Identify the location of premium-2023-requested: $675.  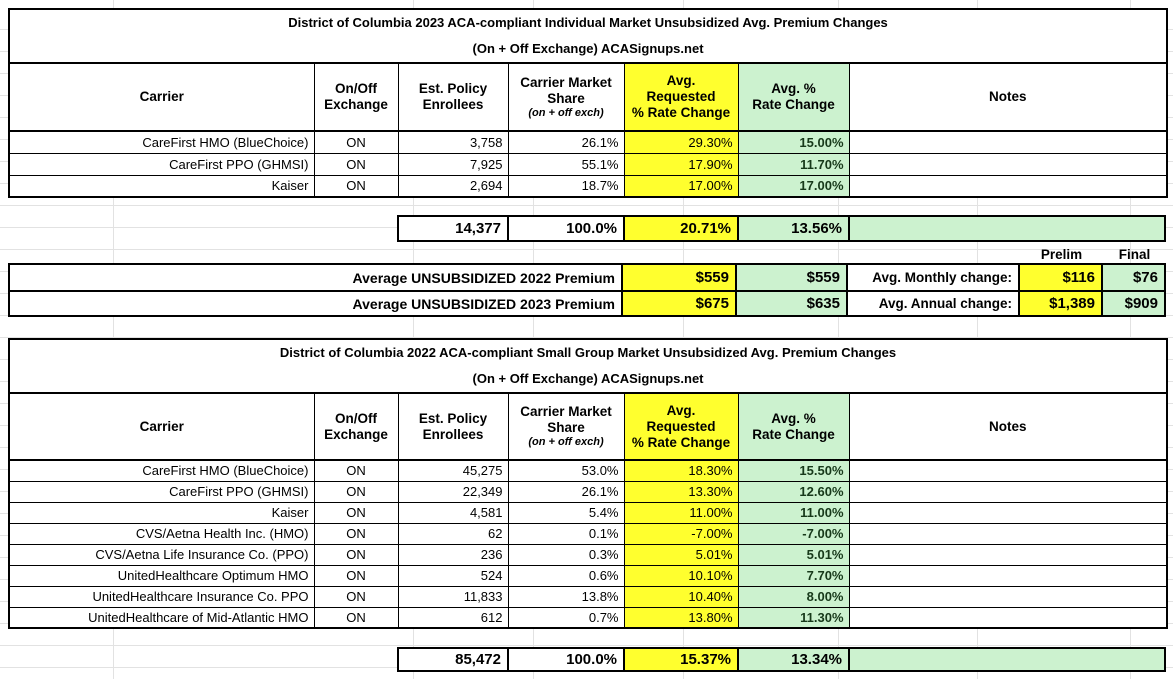
(678, 303).